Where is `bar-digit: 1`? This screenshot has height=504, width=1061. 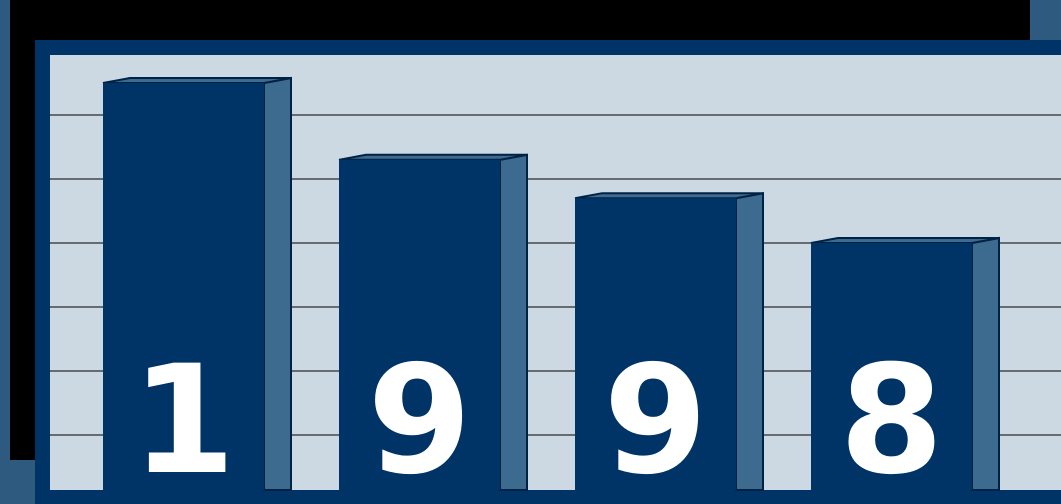
bar-digit: 1 is located at coordinates (183, 419).